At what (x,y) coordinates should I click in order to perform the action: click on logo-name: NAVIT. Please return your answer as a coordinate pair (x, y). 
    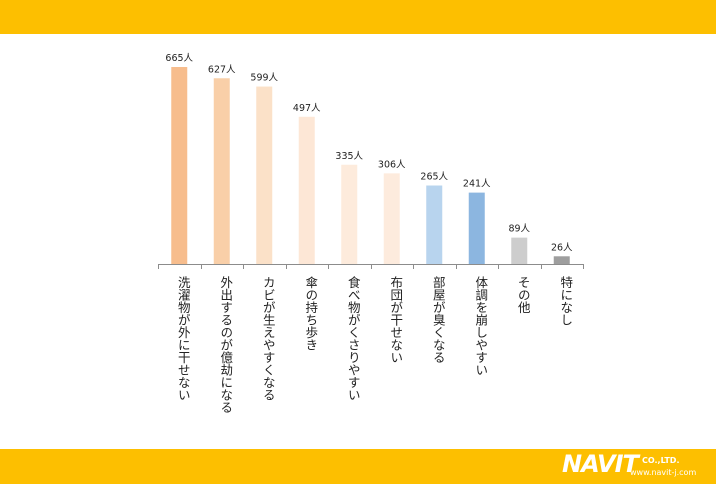
    Looking at the image, I should click on (600, 464).